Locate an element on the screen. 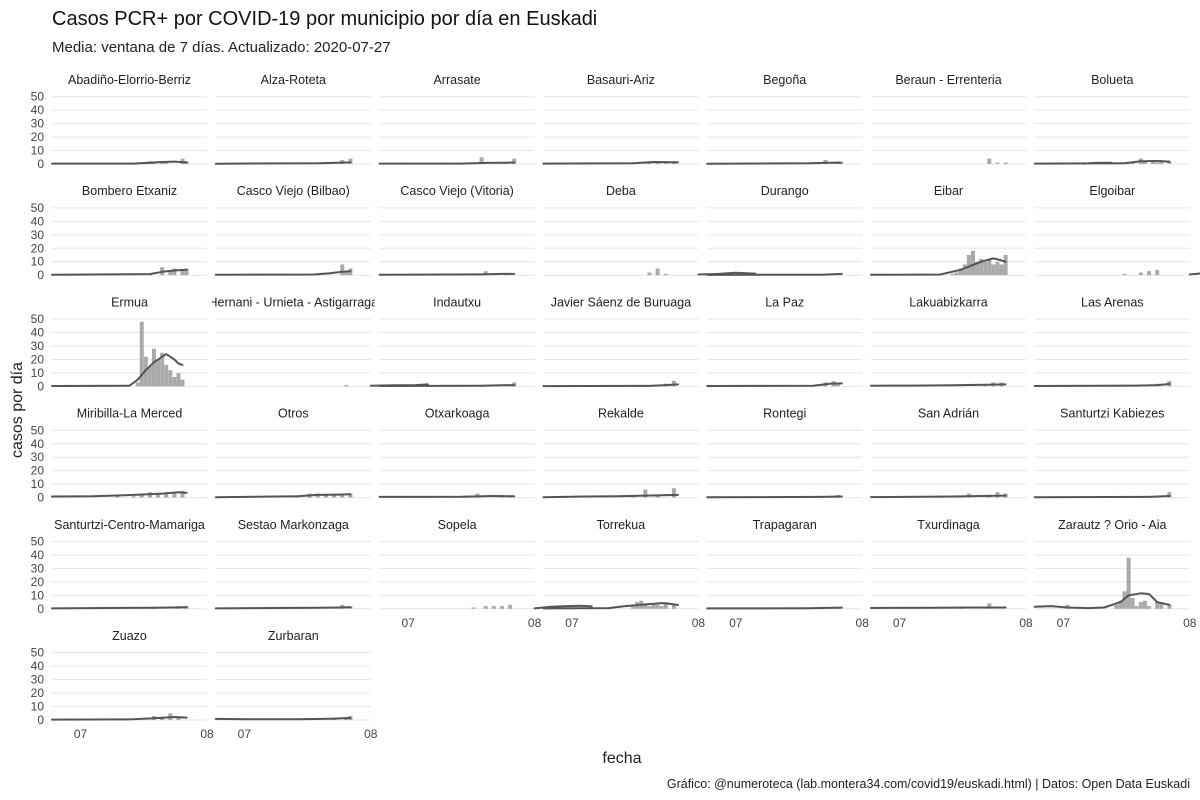 This screenshot has height=800, width=1200. facet-strip-label: Deba is located at coordinates (621, 191).